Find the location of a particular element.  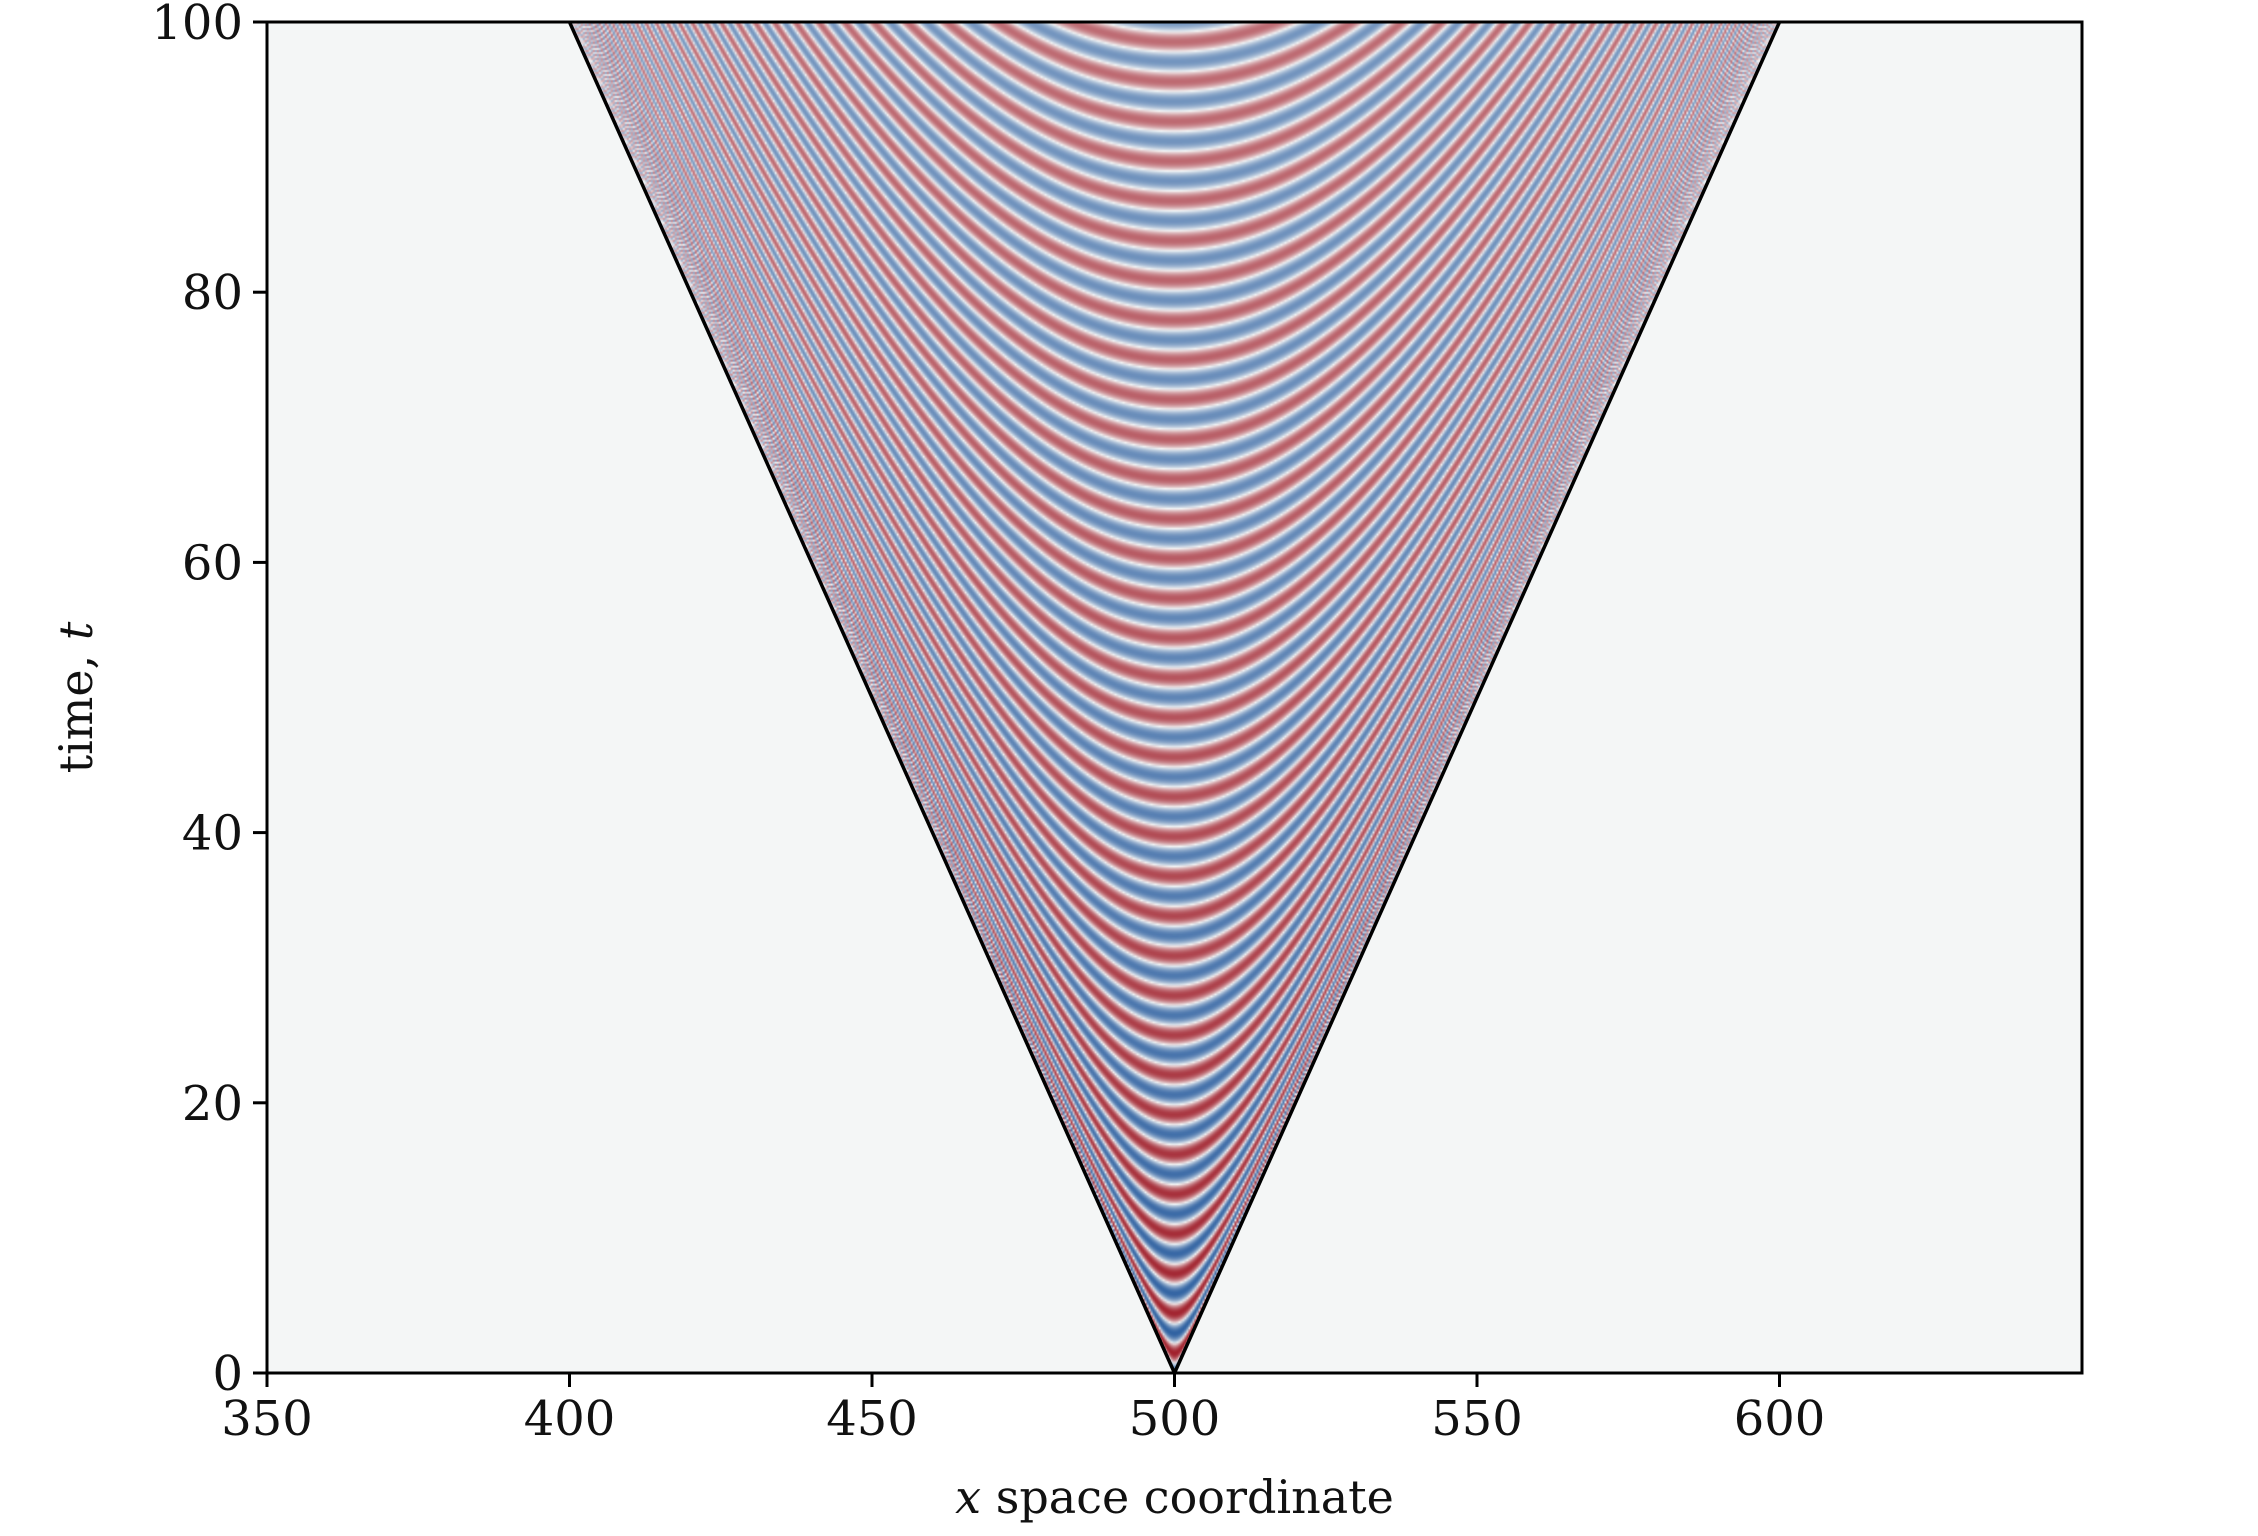

y-axis-label-variable: t is located at coordinates (76, 630).